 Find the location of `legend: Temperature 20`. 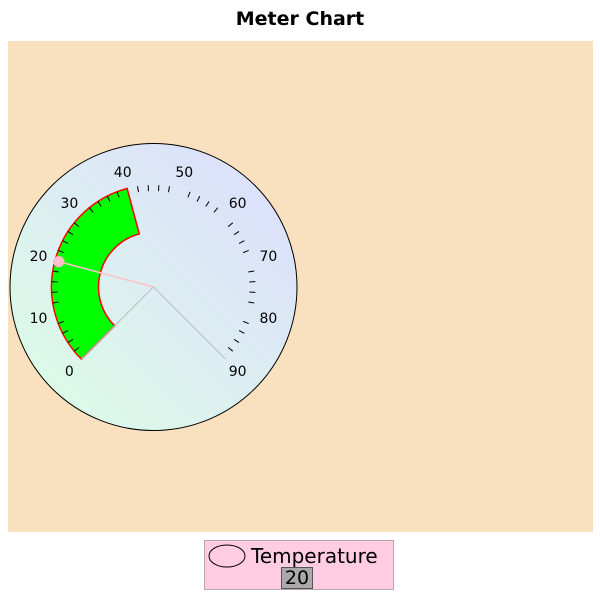

legend: Temperature 20 is located at coordinates (299, 565).